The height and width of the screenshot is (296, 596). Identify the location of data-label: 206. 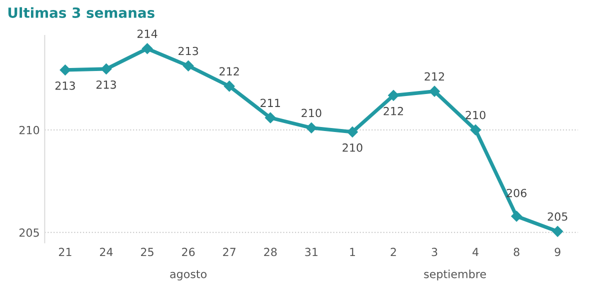
(516, 193).